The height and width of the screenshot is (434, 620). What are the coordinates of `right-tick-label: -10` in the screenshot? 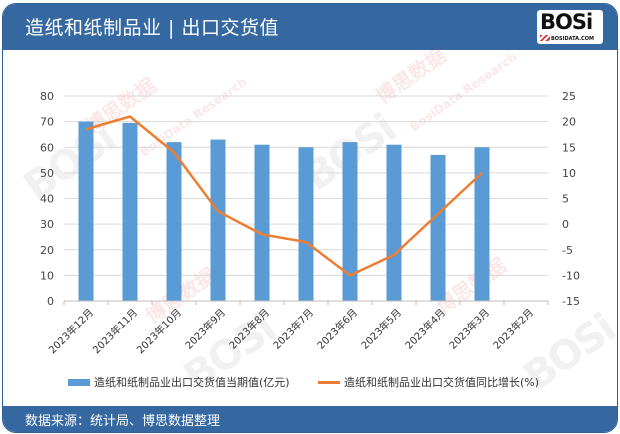 It's located at (571, 275).